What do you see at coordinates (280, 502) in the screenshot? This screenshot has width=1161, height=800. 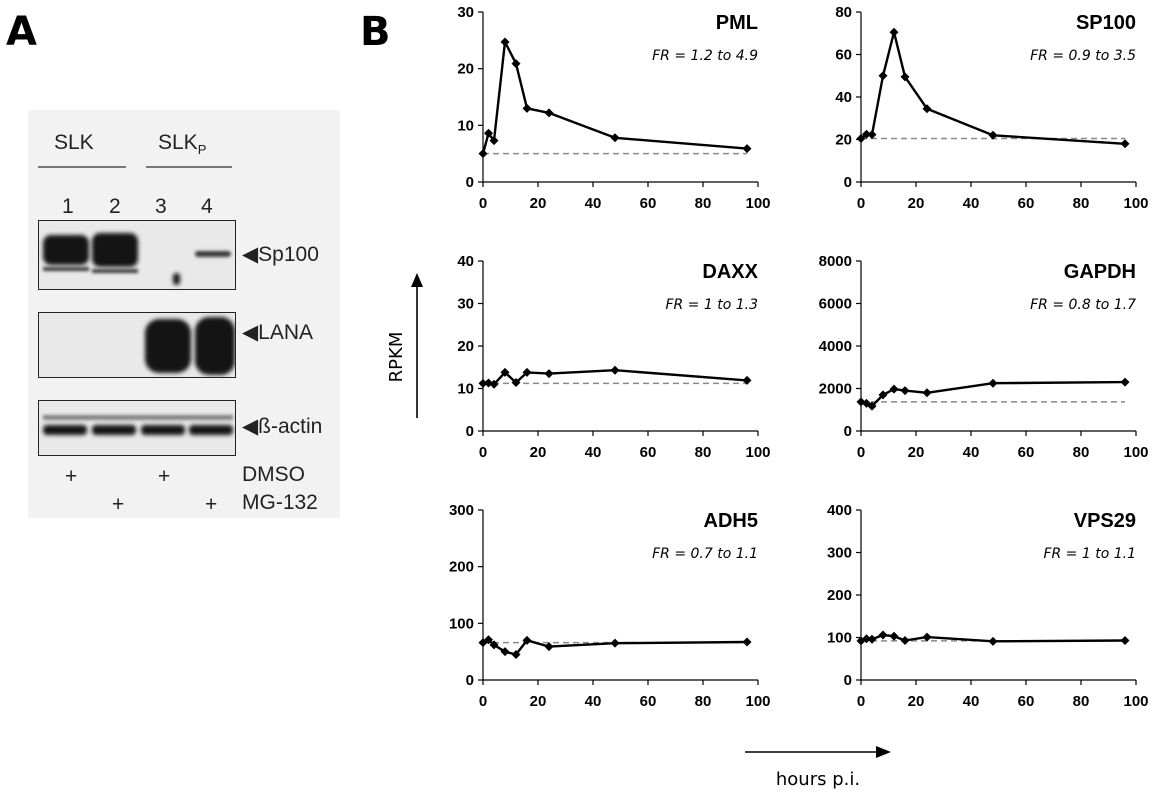 I see `treatment-label-mg132: MG-132` at bounding box center [280, 502].